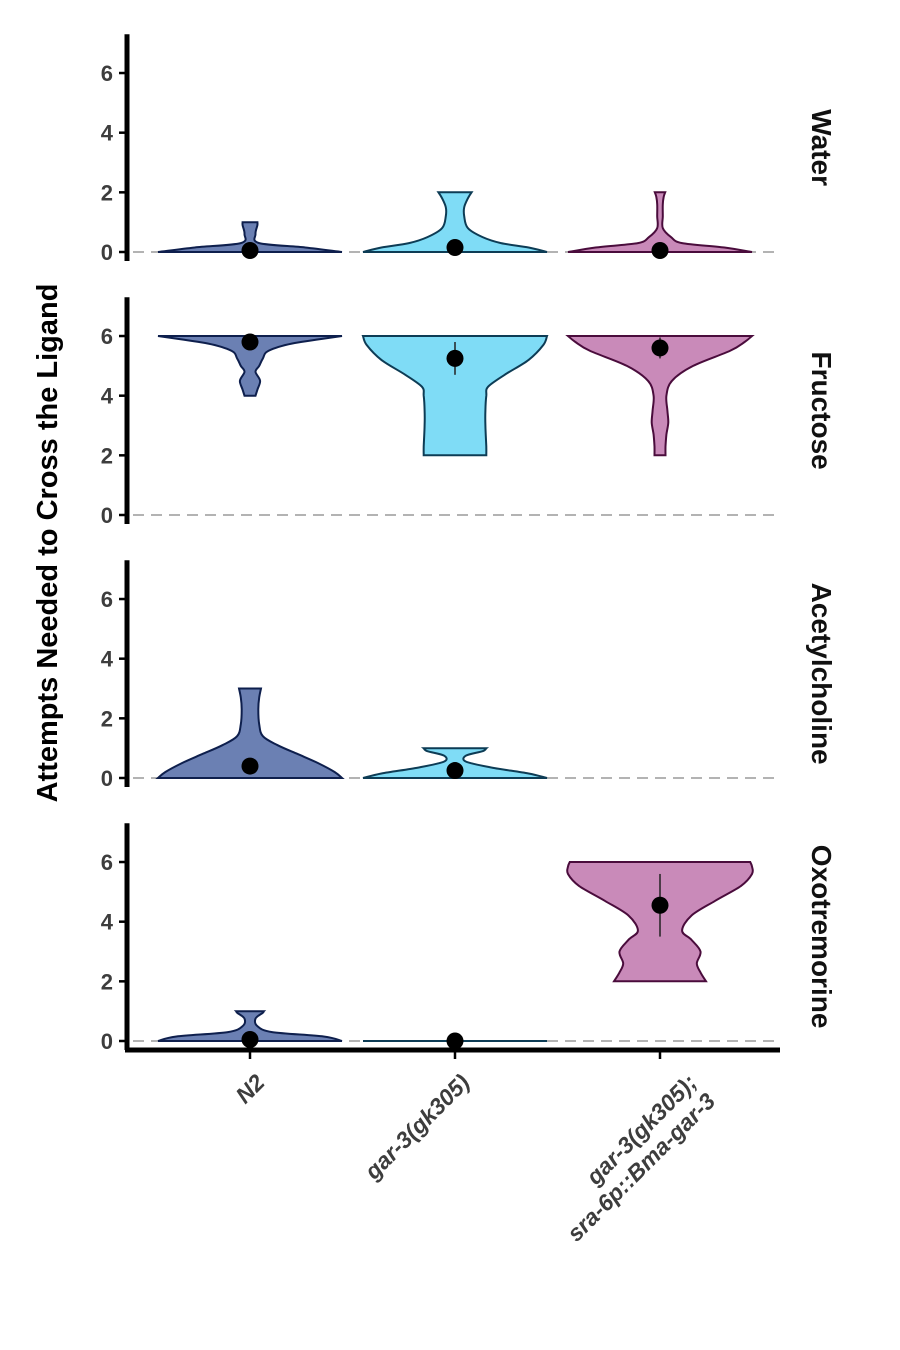 This screenshot has height=1350, width=900. I want to click on facet-panel: 0 2 4 6 Oxotremorine, so click(469, 938).